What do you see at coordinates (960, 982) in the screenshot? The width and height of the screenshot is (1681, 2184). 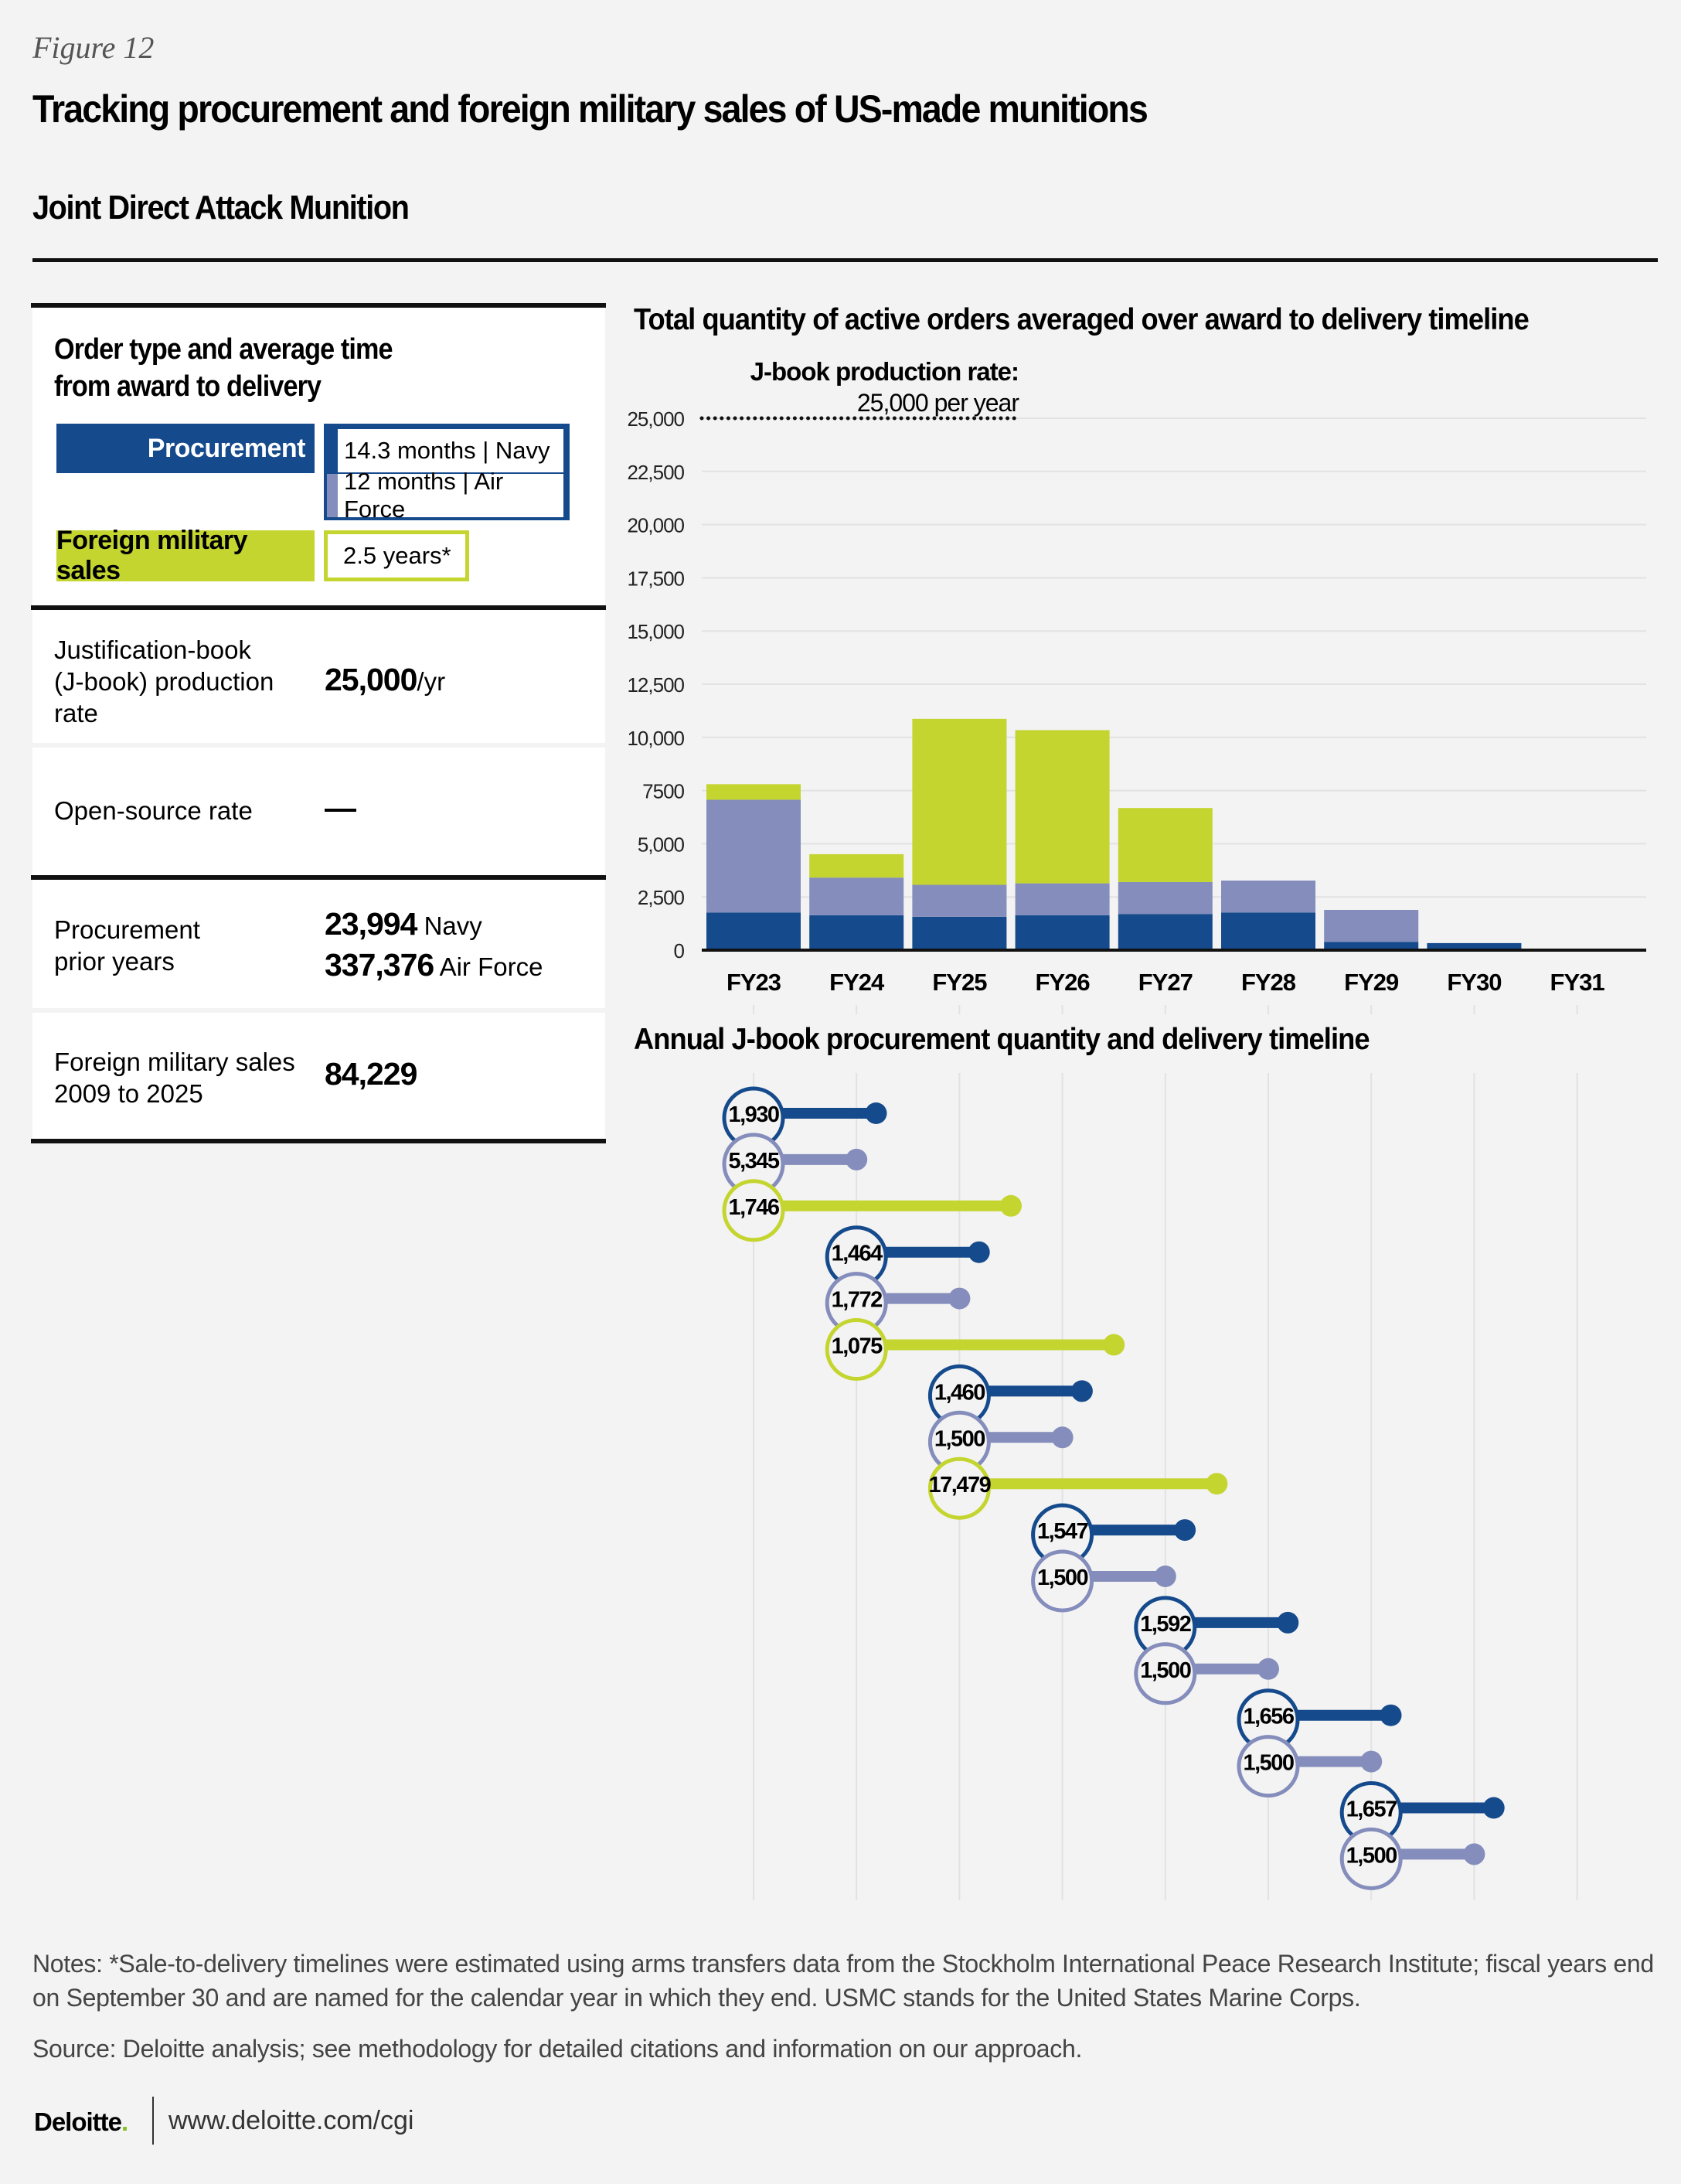 I see `x-tick-label: FY25` at bounding box center [960, 982].